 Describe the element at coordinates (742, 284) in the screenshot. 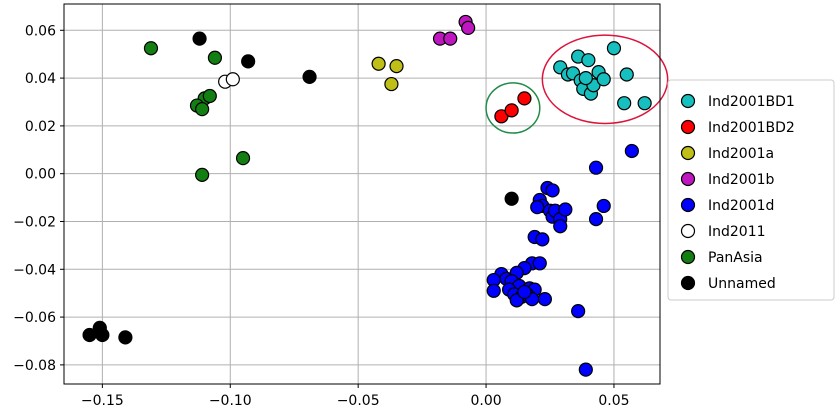

I see `legend-label: Unnamed` at that location.